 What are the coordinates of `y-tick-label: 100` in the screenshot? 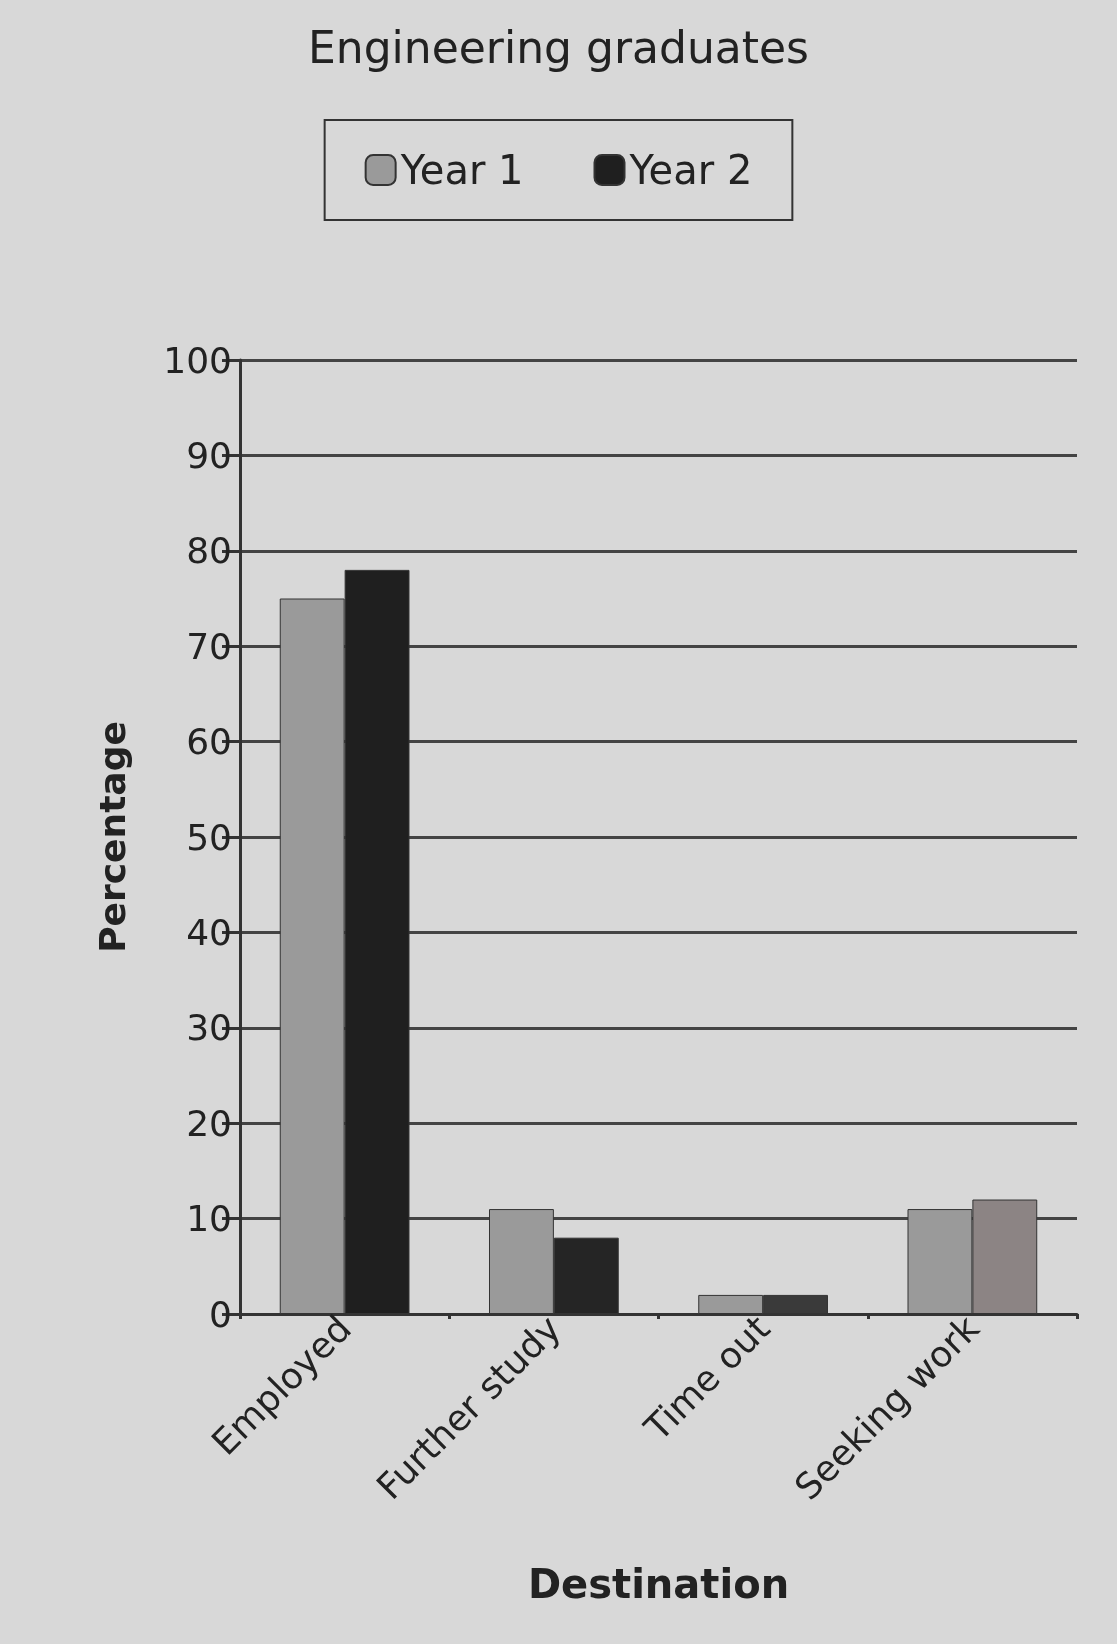 It's located at (197, 360).